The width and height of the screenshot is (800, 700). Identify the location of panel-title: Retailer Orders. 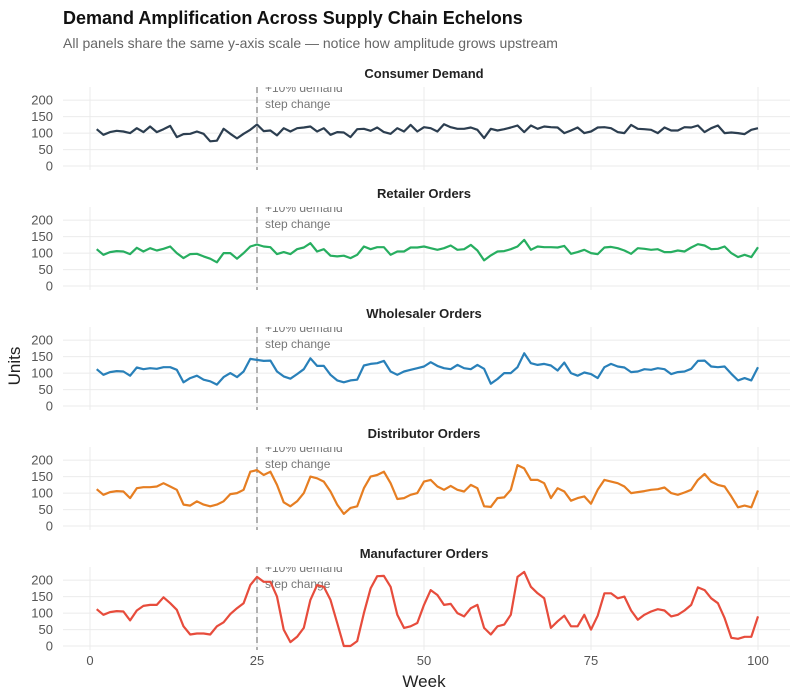
(424, 193).